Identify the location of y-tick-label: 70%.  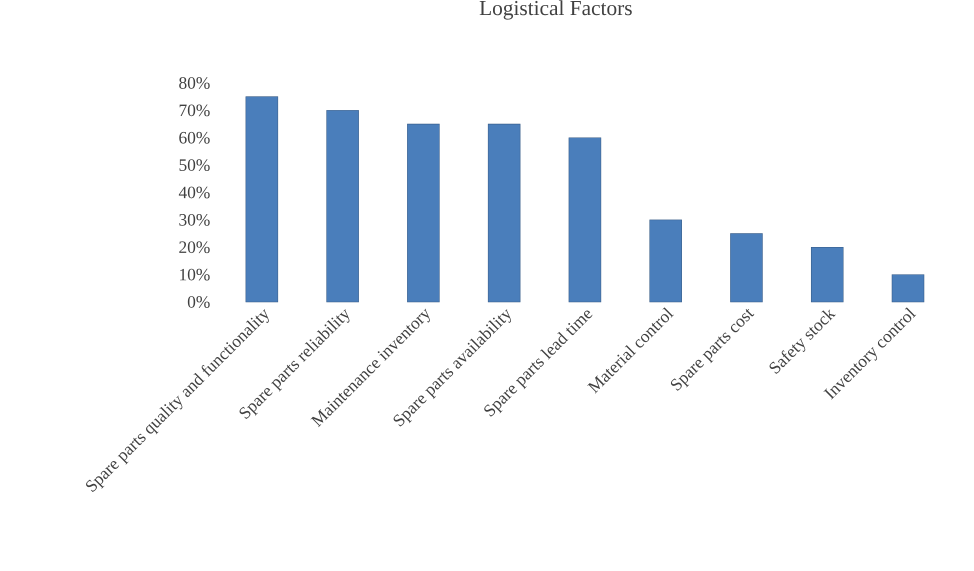
(195, 110).